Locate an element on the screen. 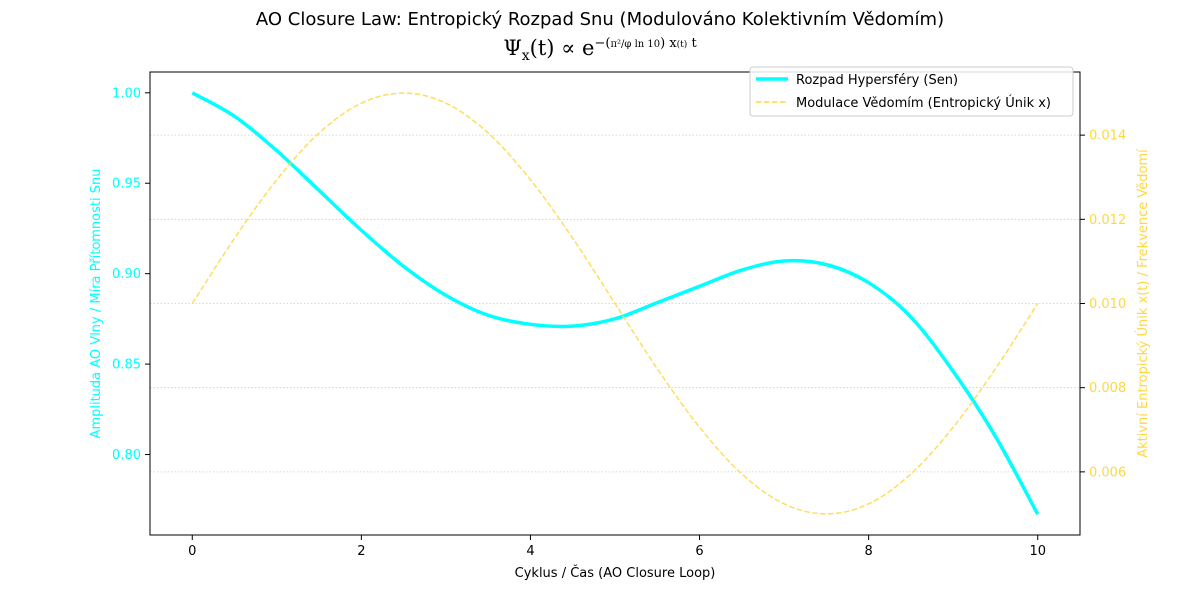 Image resolution: width=1200 pixels, height=600 pixels. y2-tick-label-3: 0.012 is located at coordinates (1107, 220).